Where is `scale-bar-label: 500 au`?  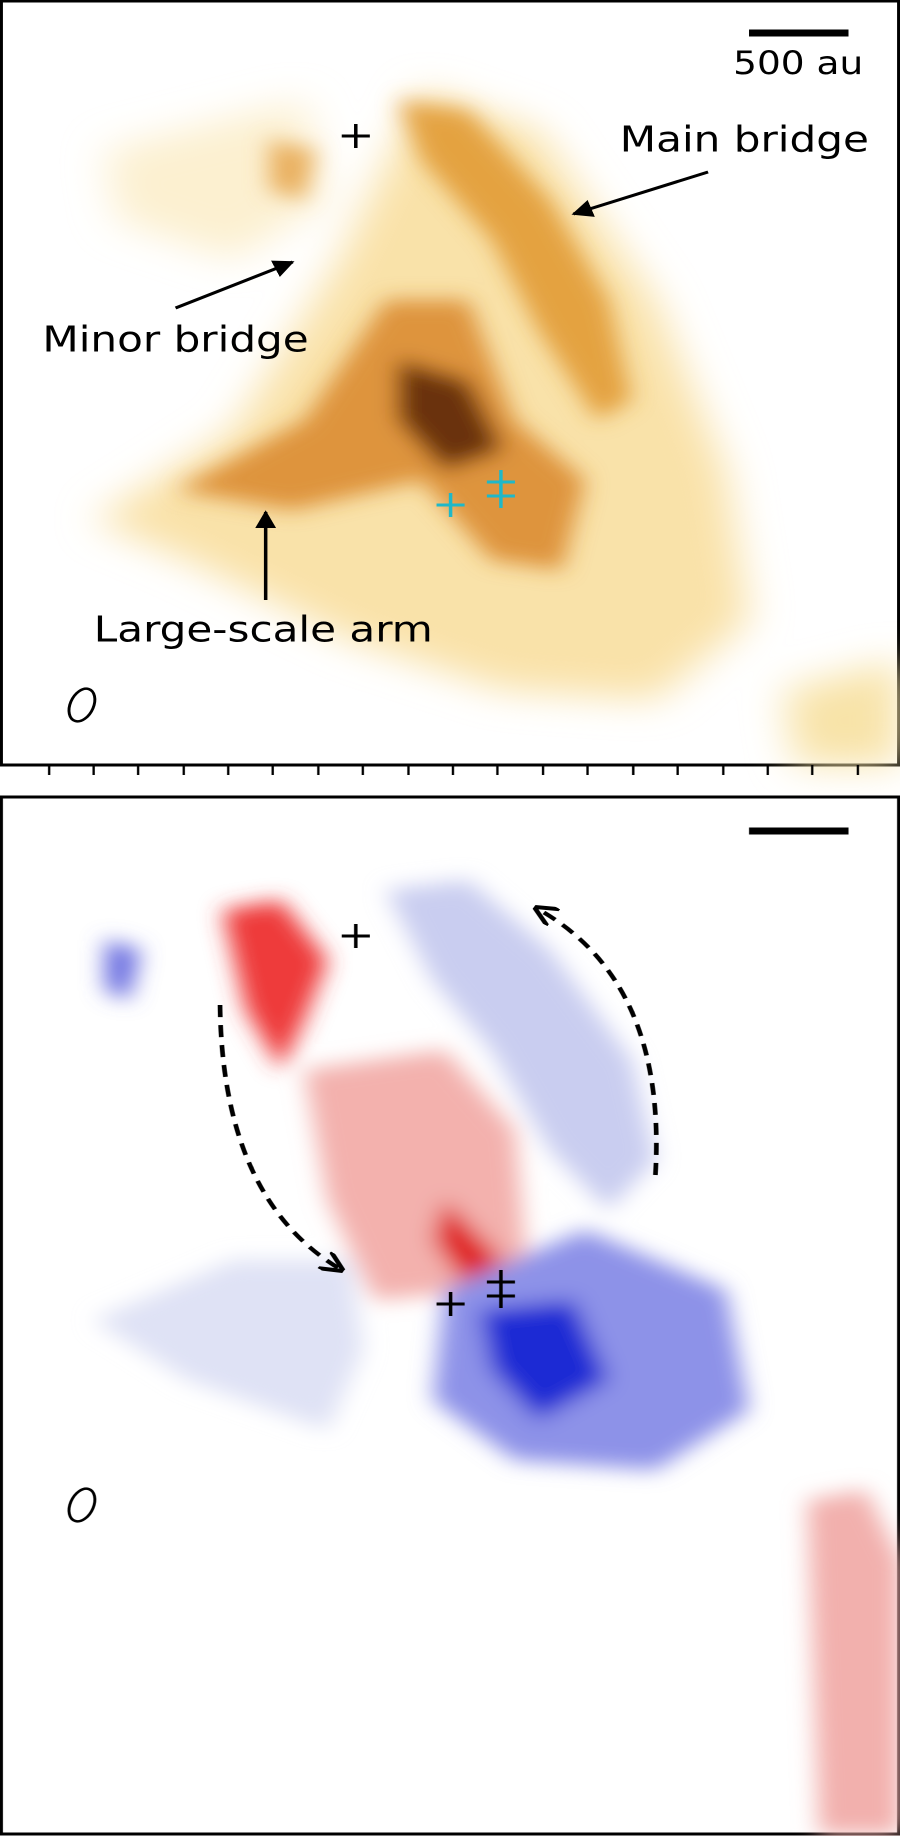
scale-bar-label: 500 au is located at coordinates (798, 64).